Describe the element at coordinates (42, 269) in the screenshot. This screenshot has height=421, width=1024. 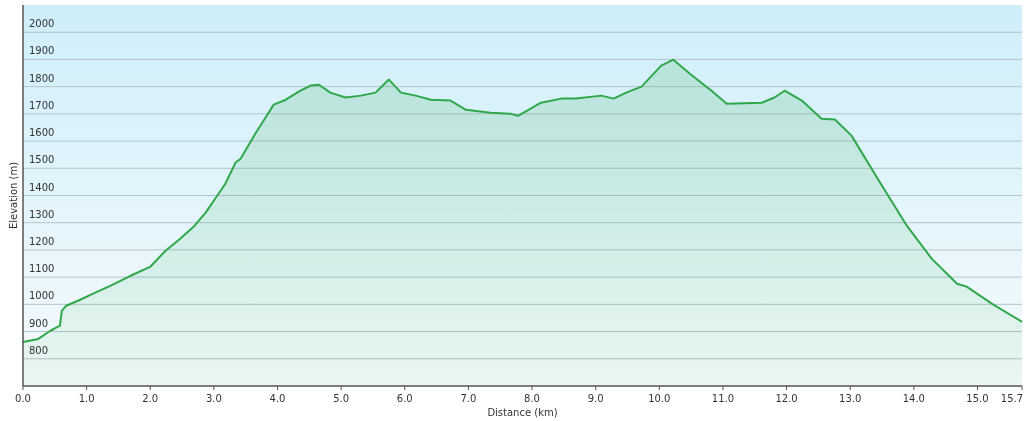
I see `y-tick-label: 1100` at that location.